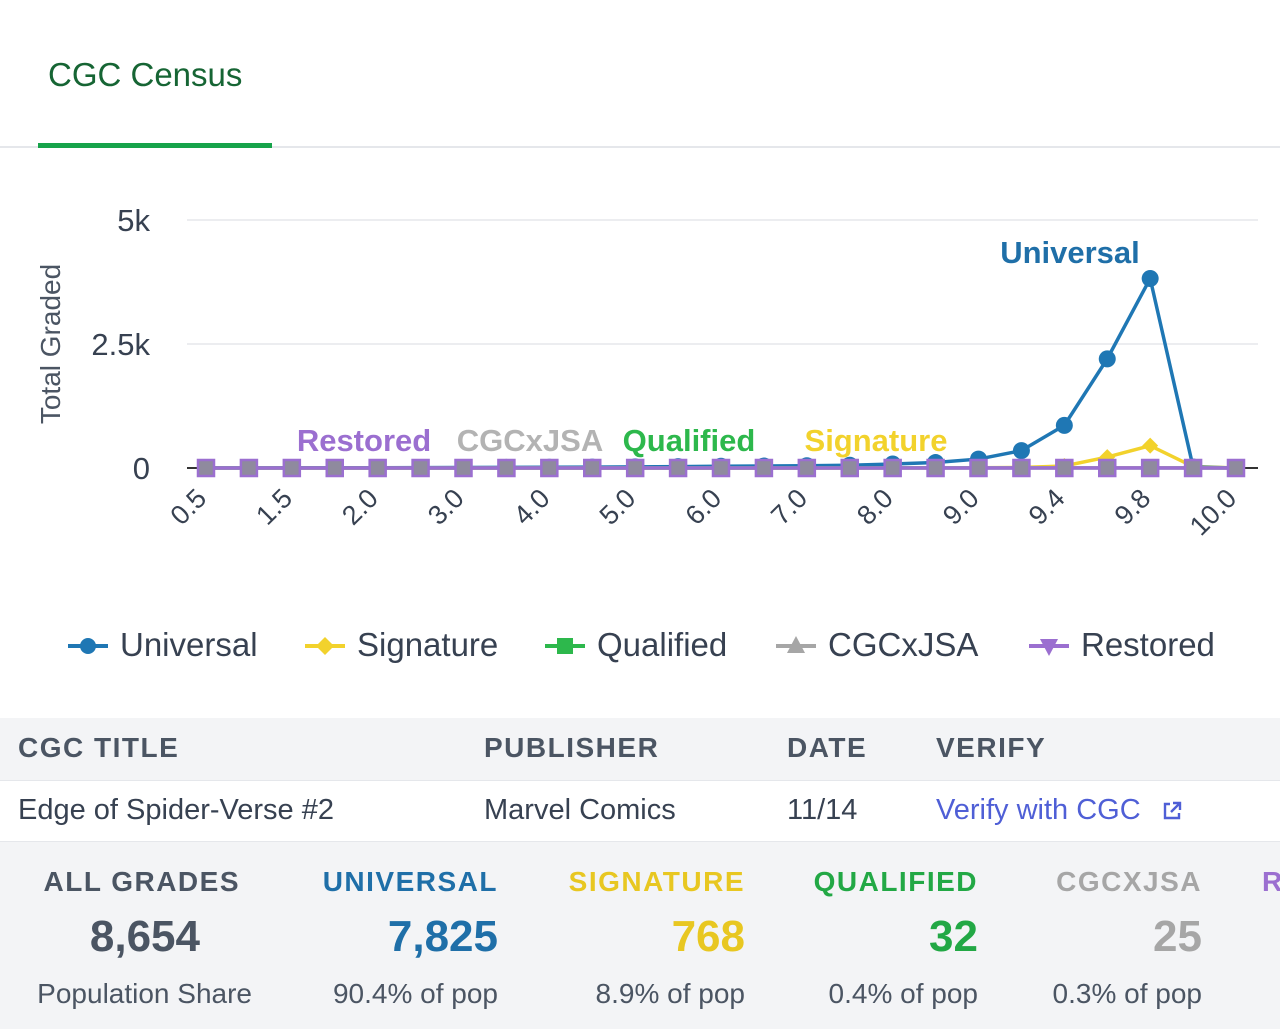  I want to click on header-verify: VERIFY, so click(991, 747).